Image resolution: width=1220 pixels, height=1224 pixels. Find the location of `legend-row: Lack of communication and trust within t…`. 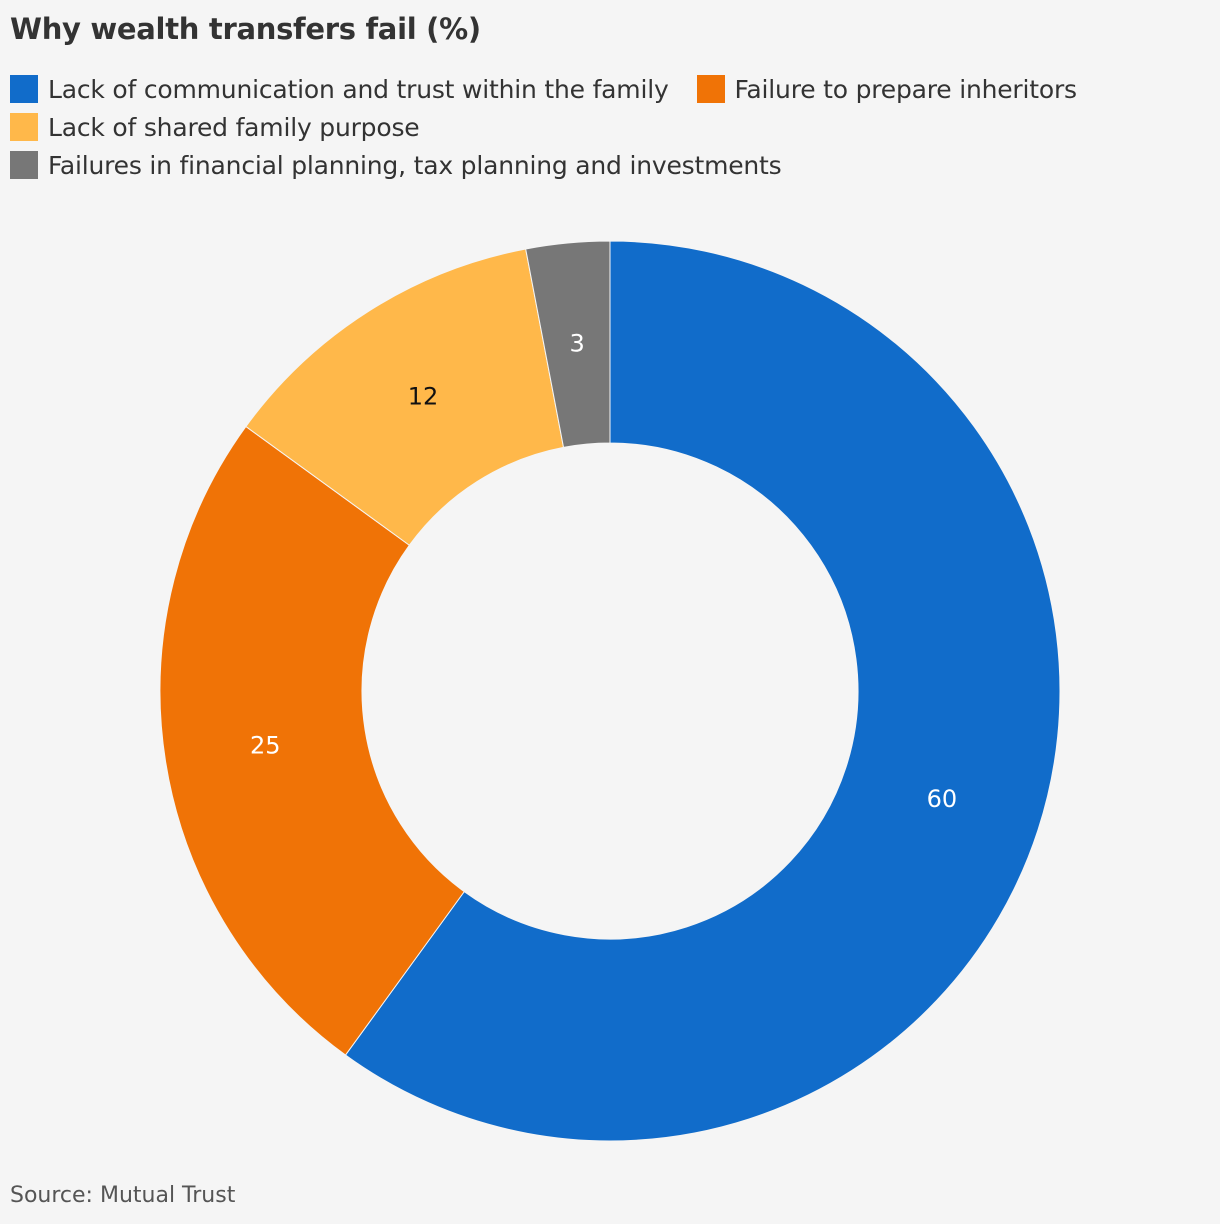

legend-row: Lack of communication and trust within t… is located at coordinates (610, 89).